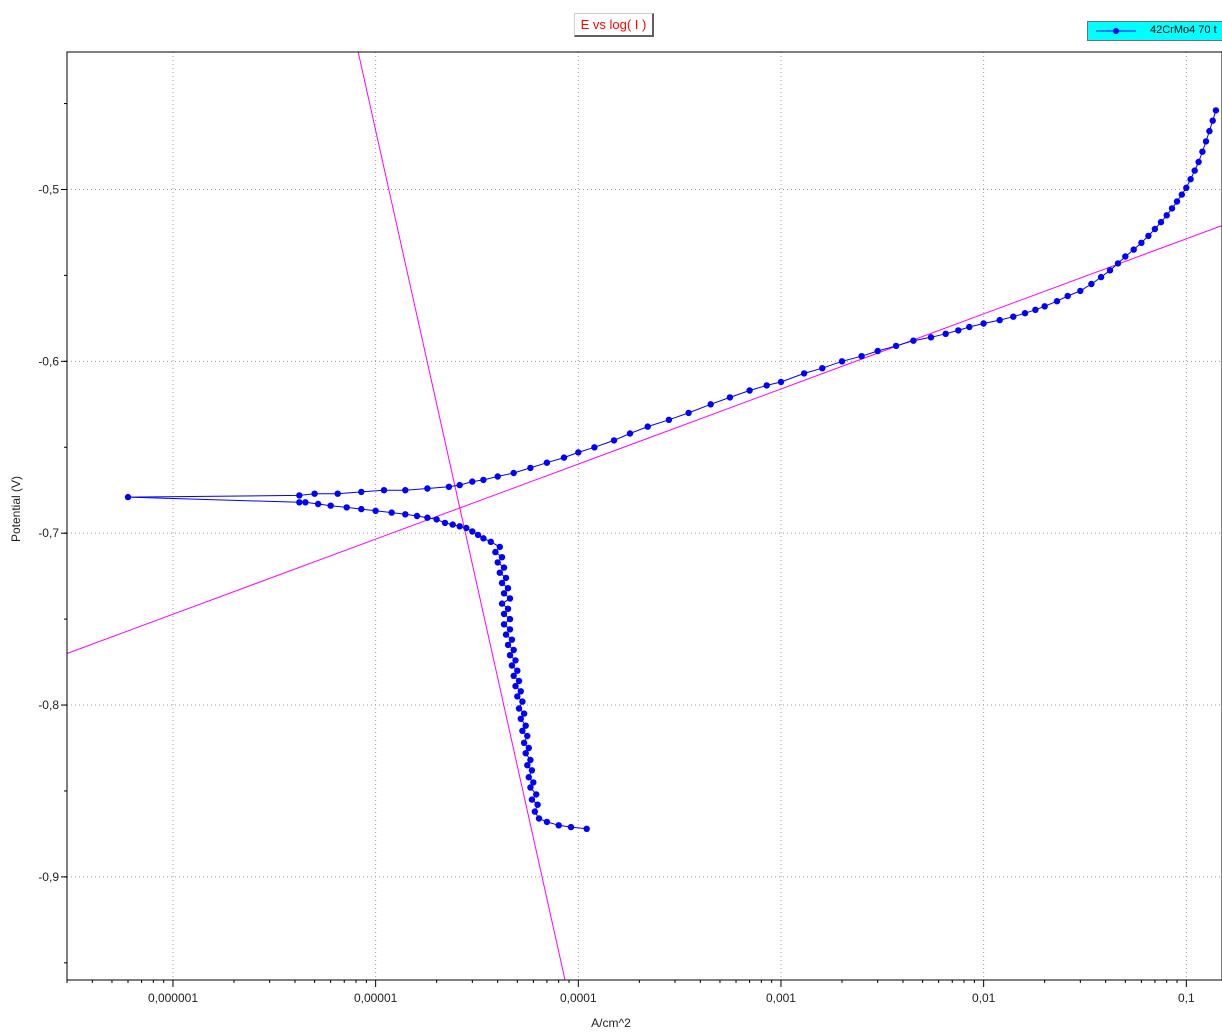 Image resolution: width=1222 pixels, height=1032 pixels. Describe the element at coordinates (614, 25) in the screenshot. I see `chart-title: E vs log( I )` at that location.